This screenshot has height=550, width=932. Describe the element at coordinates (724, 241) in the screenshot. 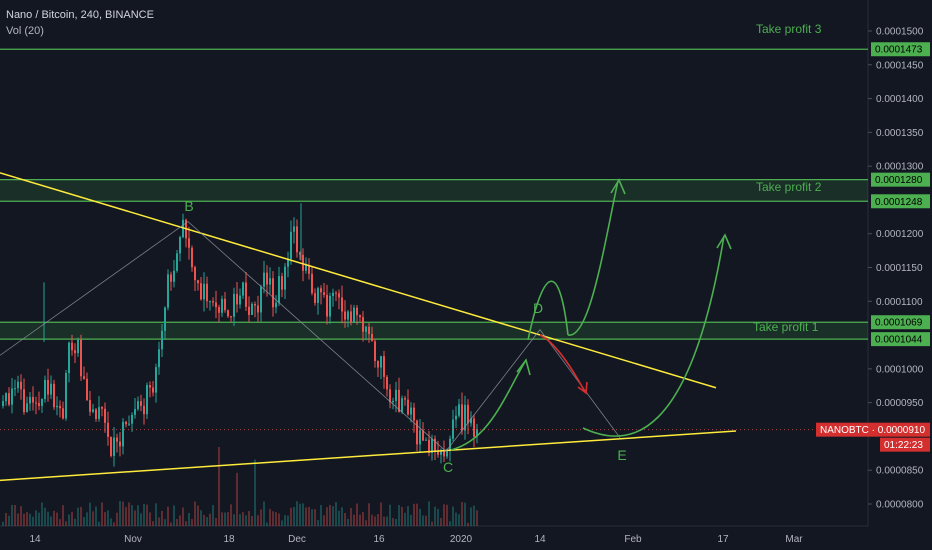

I see `arrow-head` at that location.